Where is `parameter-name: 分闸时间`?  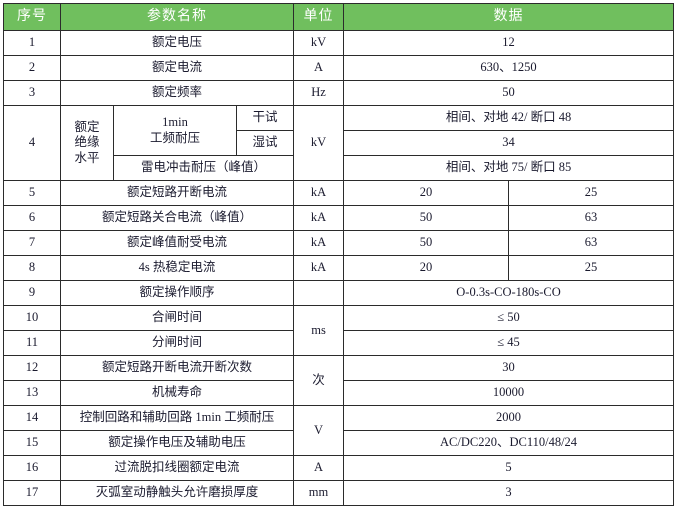 parameter-name: 分闸时间 is located at coordinates (177, 343).